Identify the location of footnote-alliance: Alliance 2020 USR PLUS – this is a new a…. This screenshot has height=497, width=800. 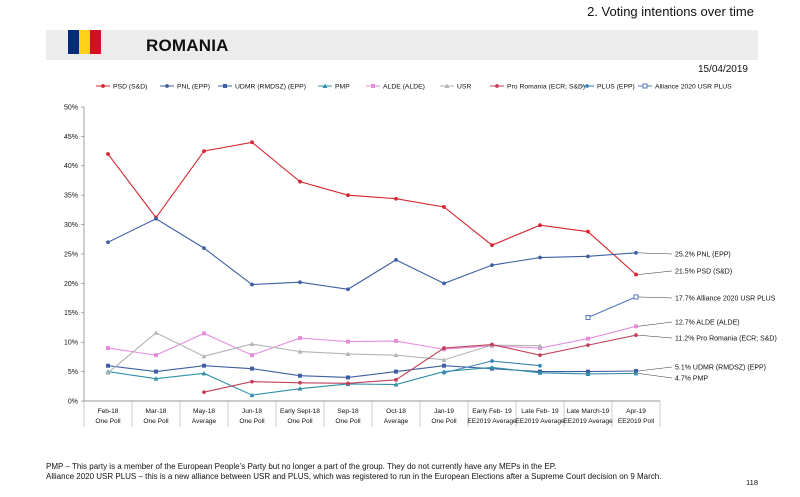
(354, 476).